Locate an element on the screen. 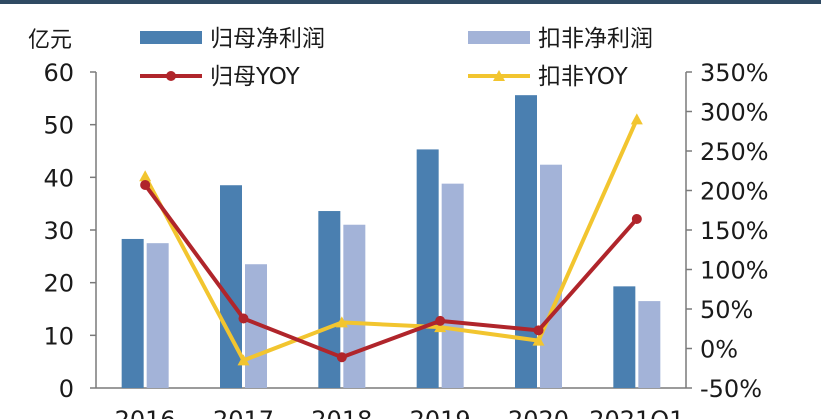 The width and height of the screenshot is (821, 419). y-left-tick-label: 0 is located at coordinates (66, 389).